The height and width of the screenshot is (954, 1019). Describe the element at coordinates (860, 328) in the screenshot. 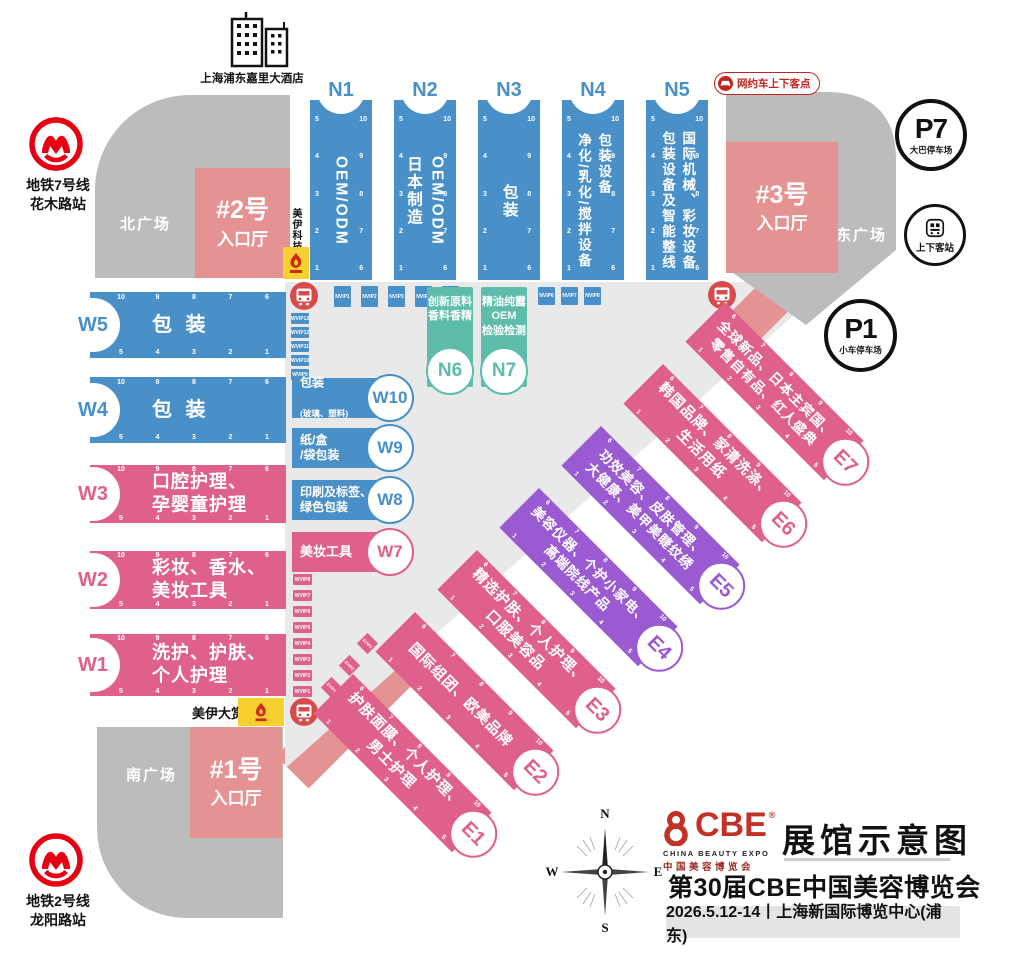

I see `parking-p1-code: P1` at that location.